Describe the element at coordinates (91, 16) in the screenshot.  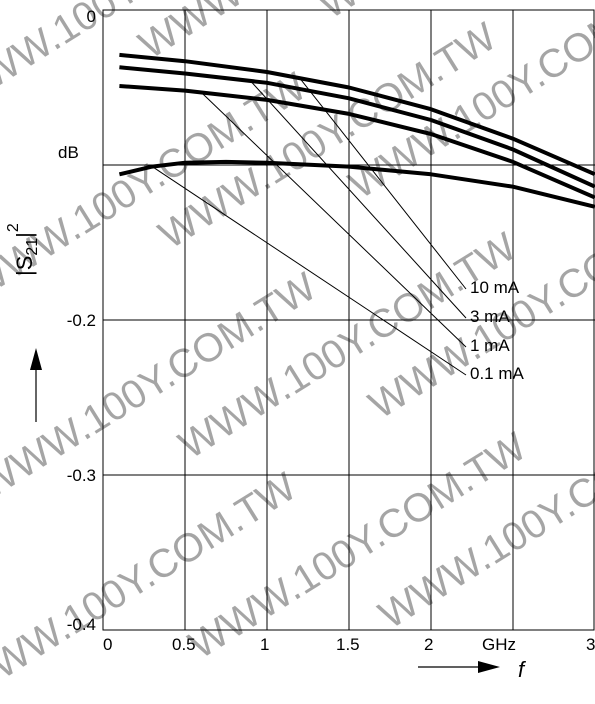
I see `y-tick-label: 0` at that location.